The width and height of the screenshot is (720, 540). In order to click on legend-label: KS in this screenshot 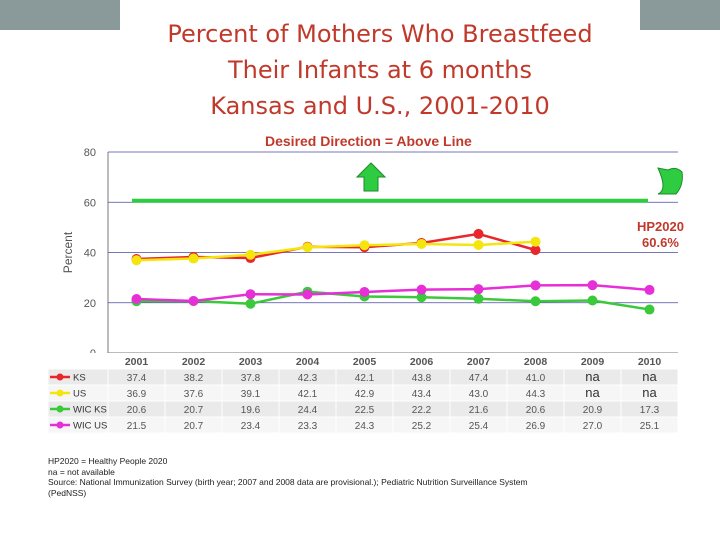, I will do `click(79, 378)`.